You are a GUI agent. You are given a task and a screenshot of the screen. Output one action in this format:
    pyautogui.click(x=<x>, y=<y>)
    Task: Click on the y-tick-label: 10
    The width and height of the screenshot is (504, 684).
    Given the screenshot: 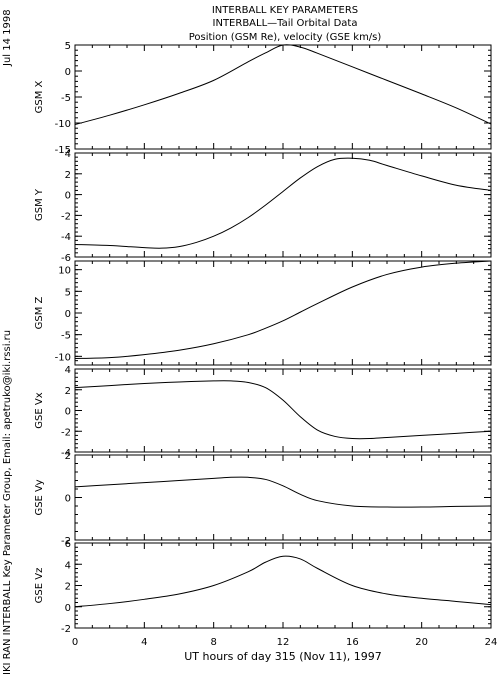 What is the action you would take?
    pyautogui.click(x=64, y=271)
    